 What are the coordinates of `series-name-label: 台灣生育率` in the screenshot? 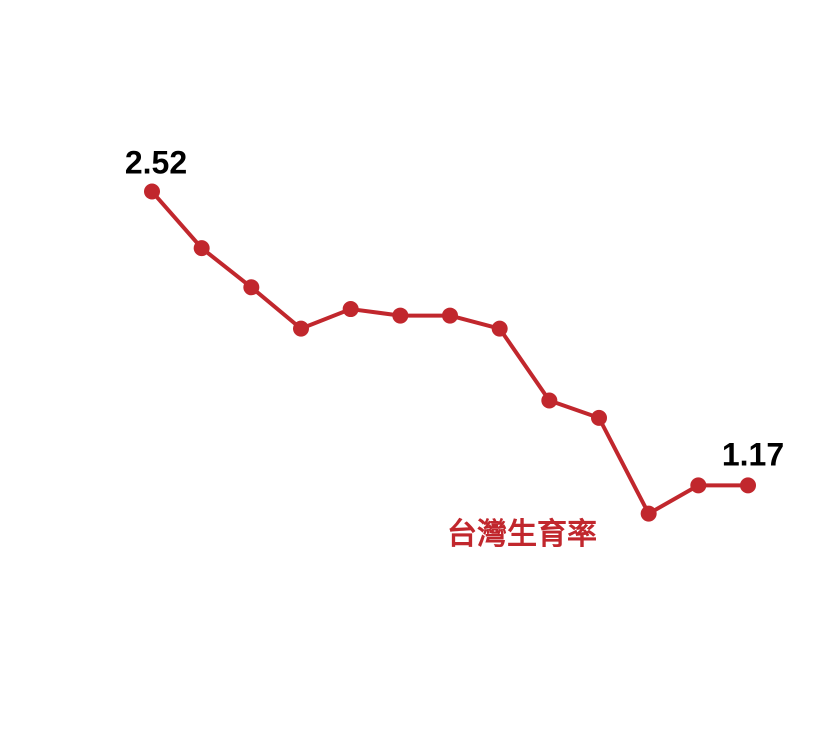 It's located at (522, 534).